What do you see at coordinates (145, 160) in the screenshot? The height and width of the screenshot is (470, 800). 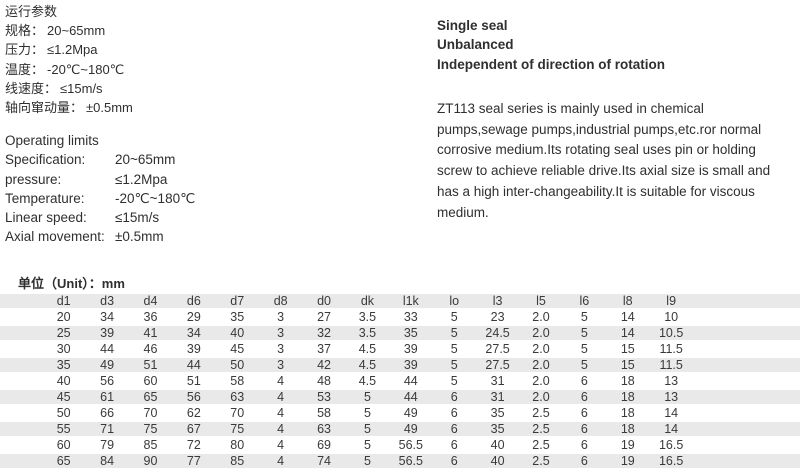 I see `limit-value: 20~65mm` at bounding box center [145, 160].